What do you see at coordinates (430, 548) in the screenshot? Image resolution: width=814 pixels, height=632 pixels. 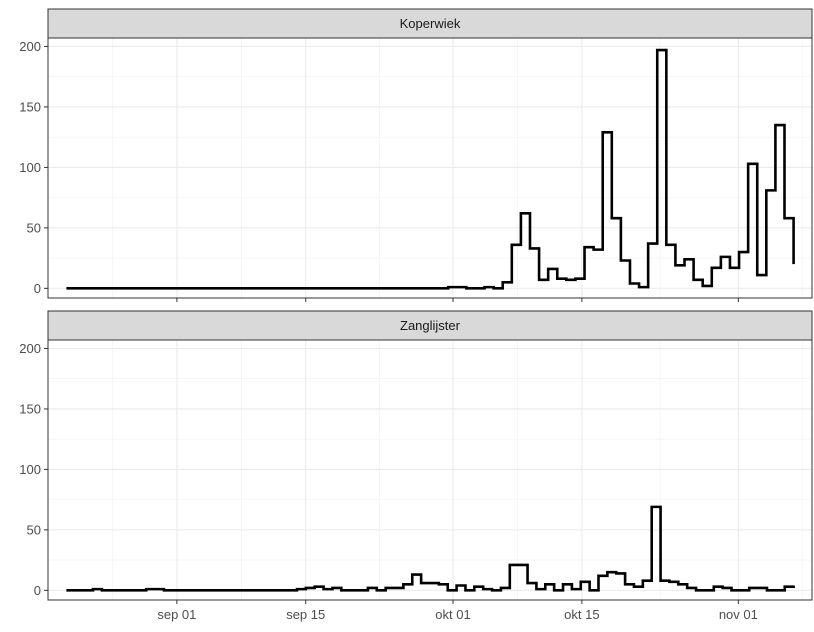 I see `series-line-zanglijster` at bounding box center [430, 548].